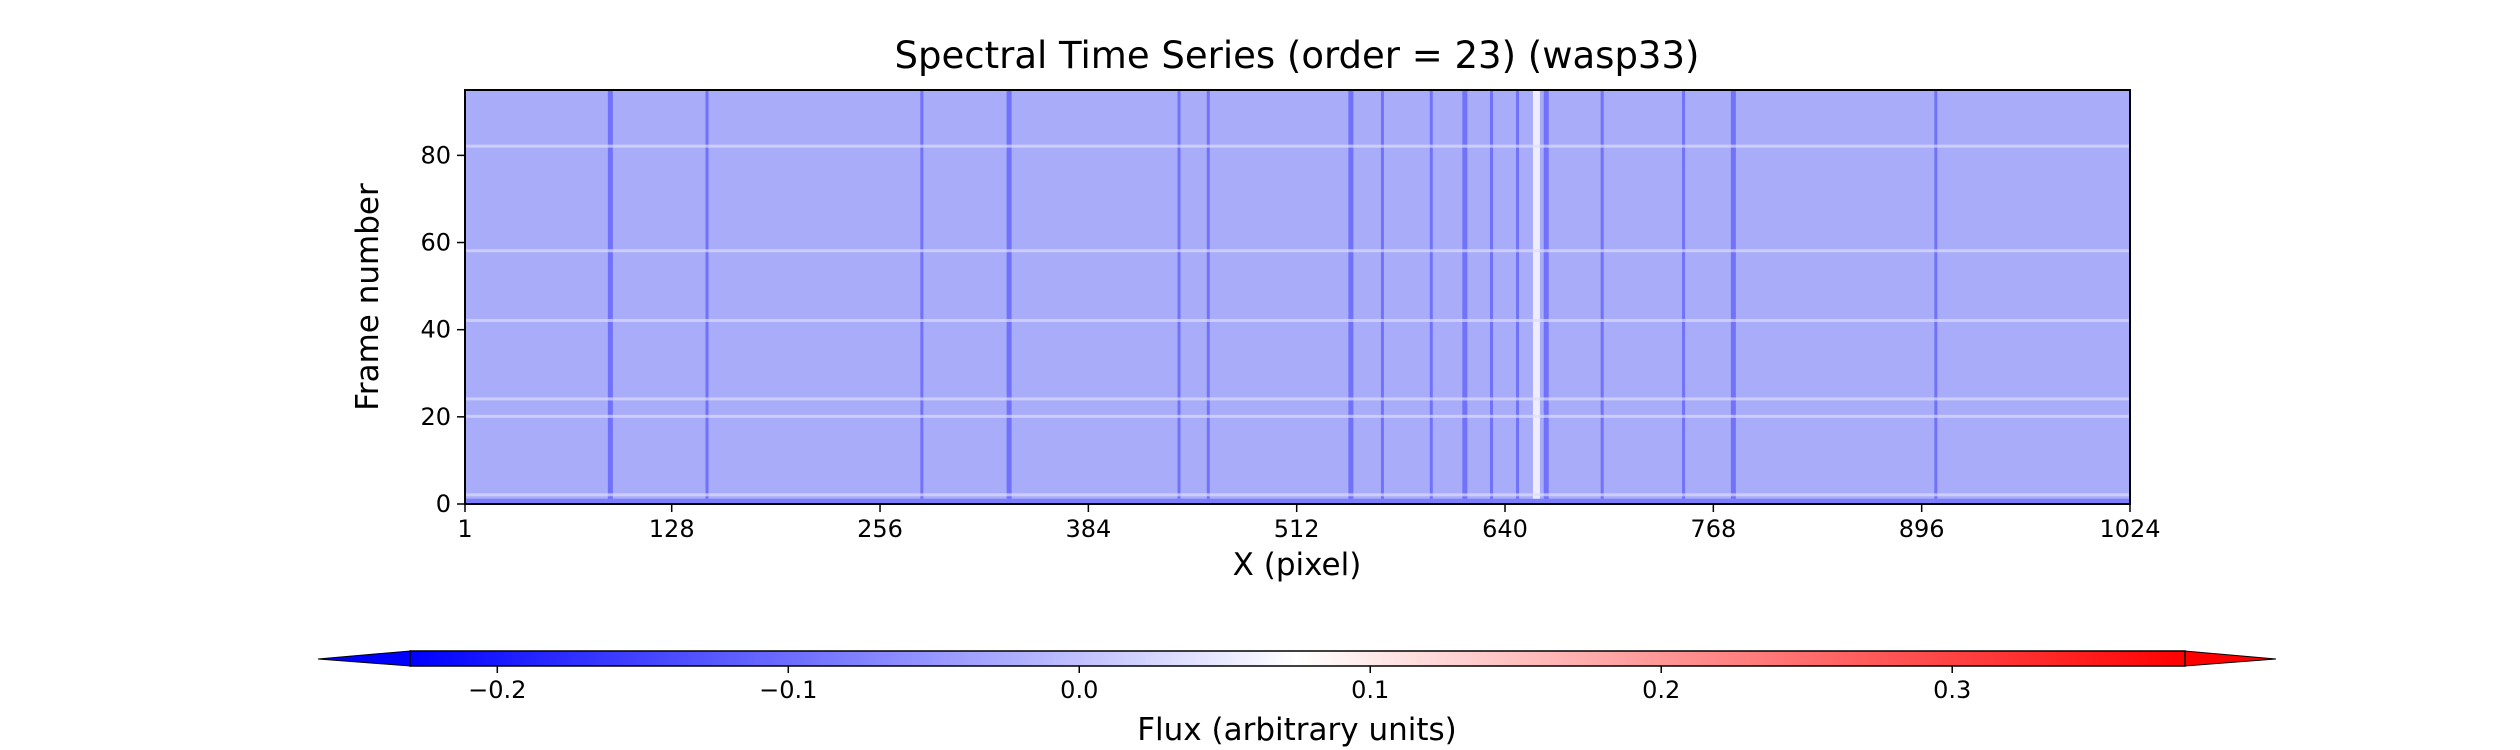 Image resolution: width=2520 pixels, height=750 pixels. Describe the element at coordinates (1079, 690) in the screenshot. I see `colorbar-tick-label: 0.0` at that location.